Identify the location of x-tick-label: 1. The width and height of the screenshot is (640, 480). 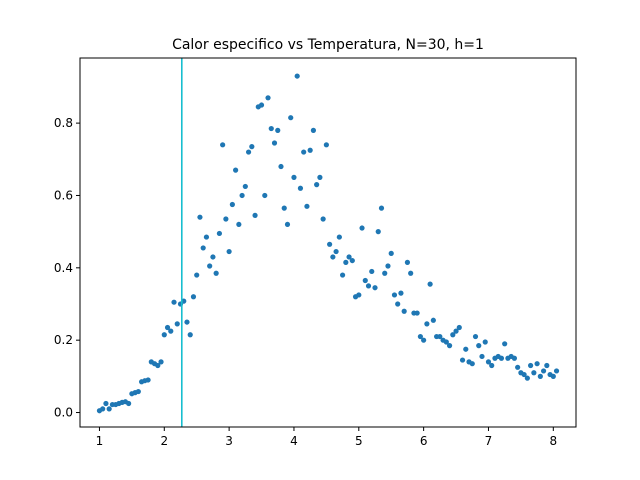
(100, 441).